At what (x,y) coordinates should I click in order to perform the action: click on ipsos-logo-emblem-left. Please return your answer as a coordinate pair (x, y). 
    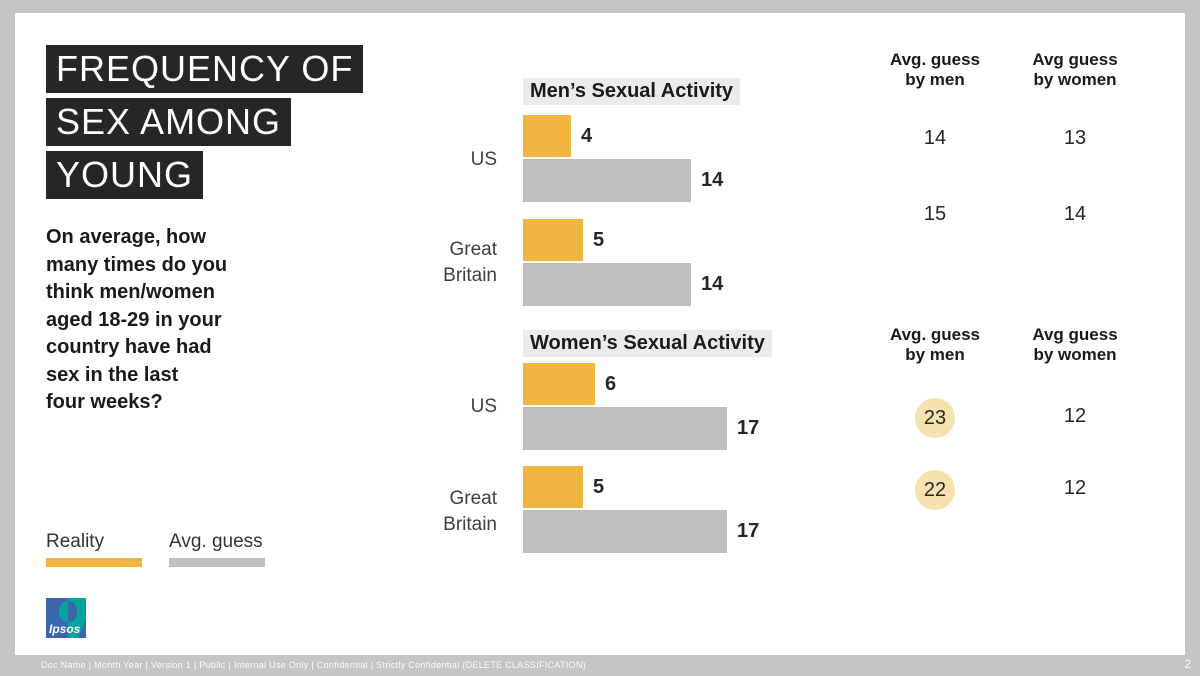
    Looking at the image, I should click on (63, 611).